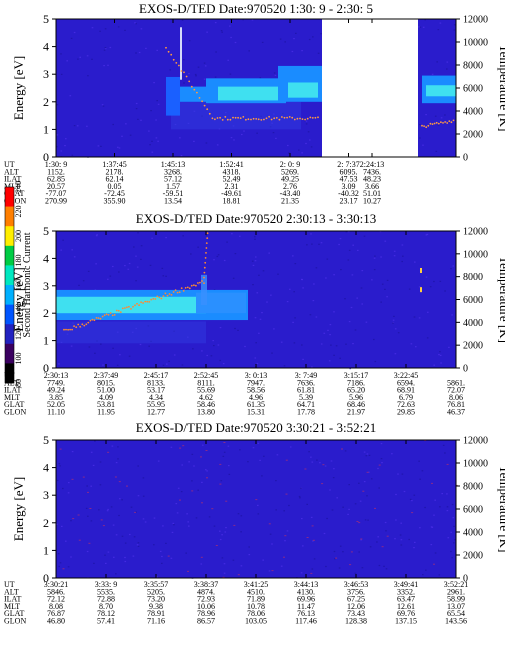 Image resolution: width=505 pixels, height=654 pixels. Describe the element at coordinates (12, 599) in the screenshot. I see `row-label-ilat: ILAT` at that location.